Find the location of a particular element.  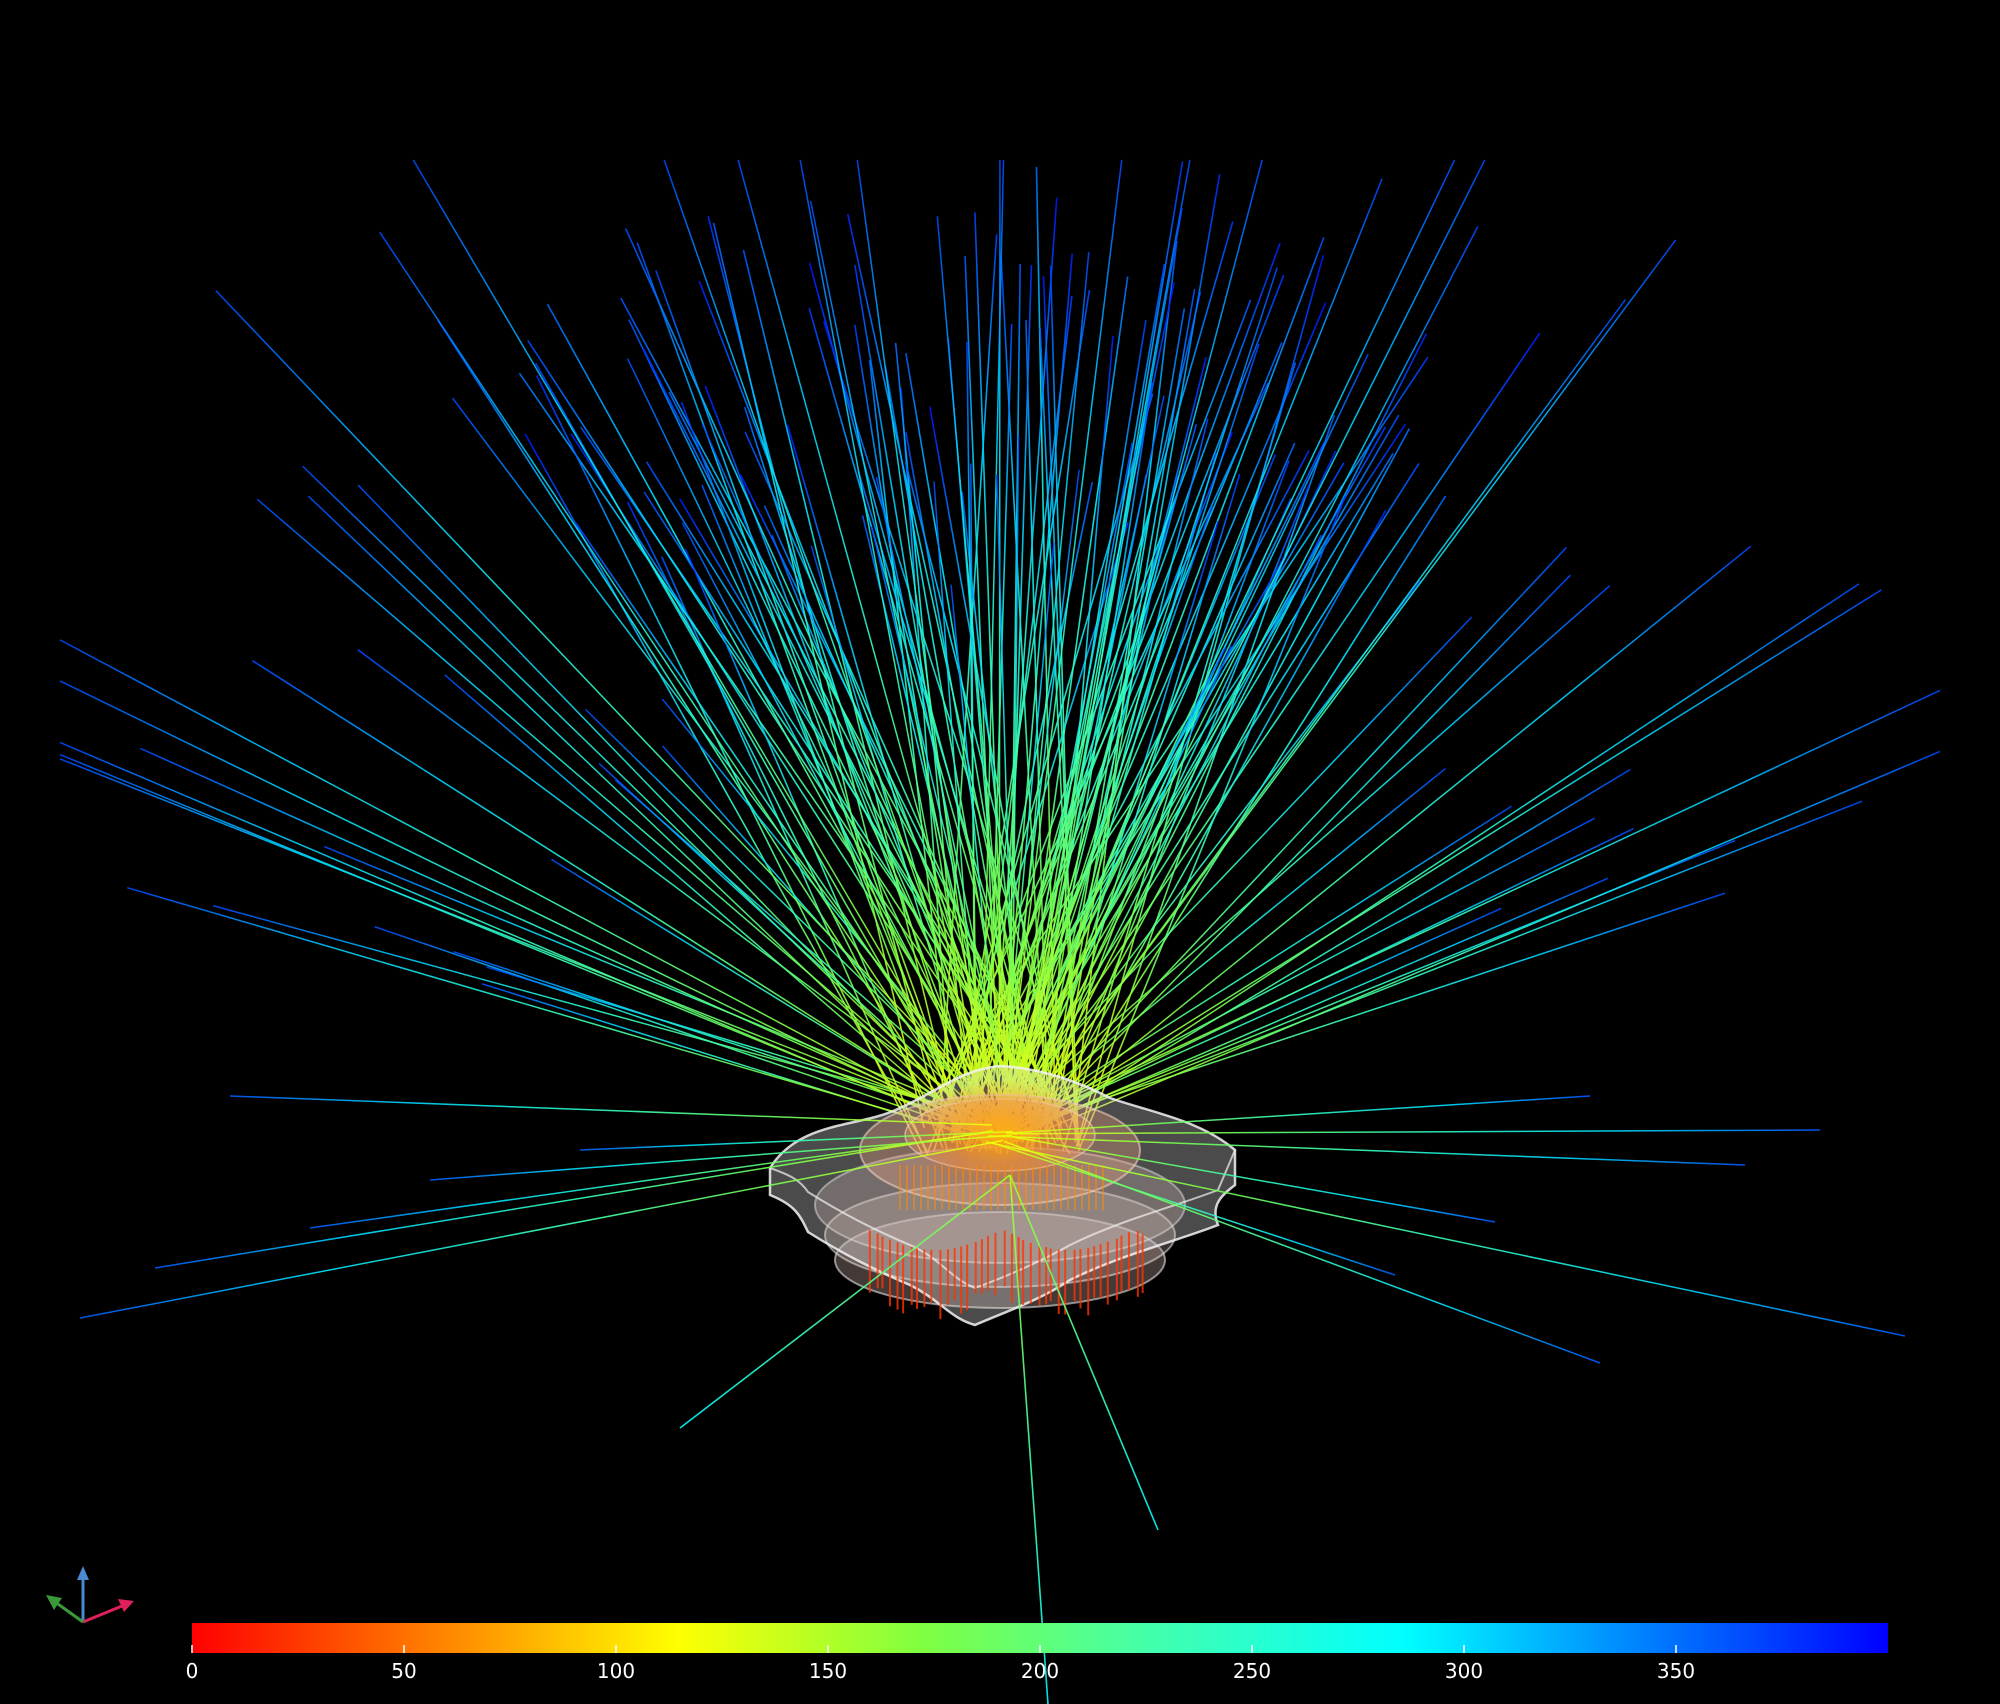

colorbar-tick-label: 300 is located at coordinates (1464, 1671).